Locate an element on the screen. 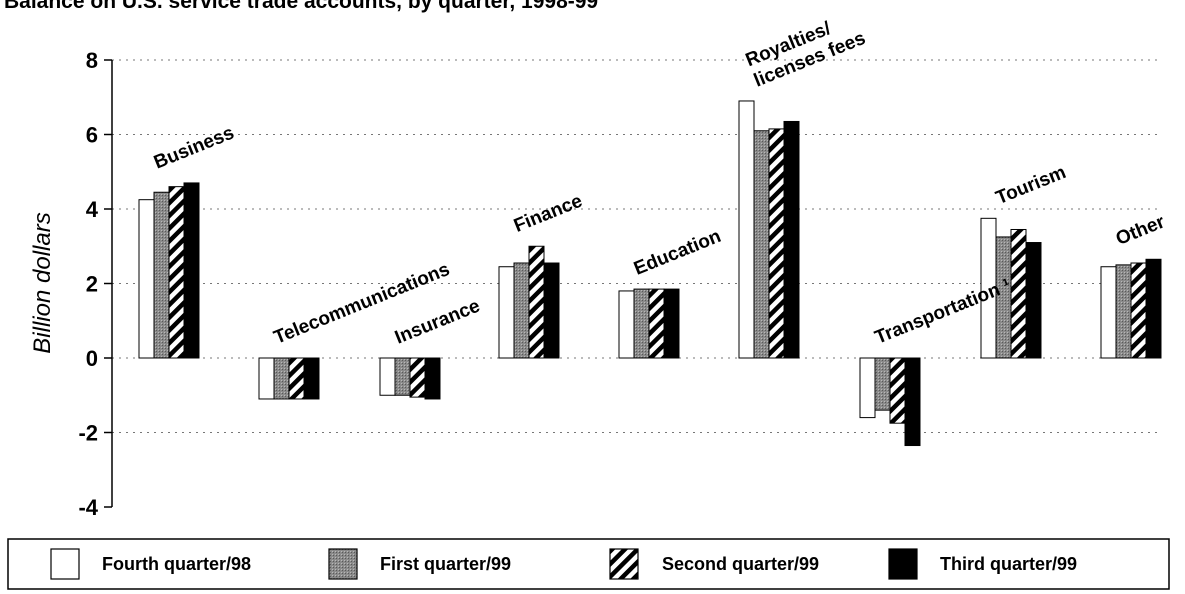  category-label-line: Education is located at coordinates (677, 253).